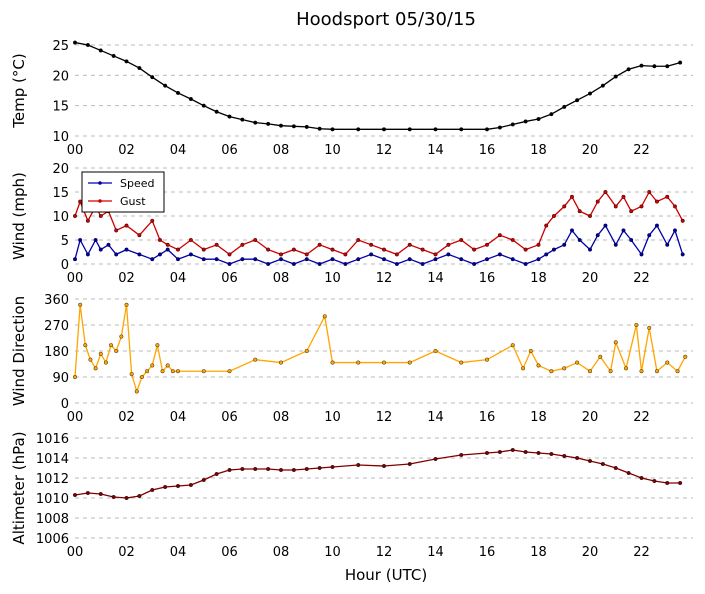 The height and width of the screenshot is (594, 705). What do you see at coordinates (386, 575) in the screenshot?
I see `x-axis-label: Hour (UTC)` at bounding box center [386, 575].